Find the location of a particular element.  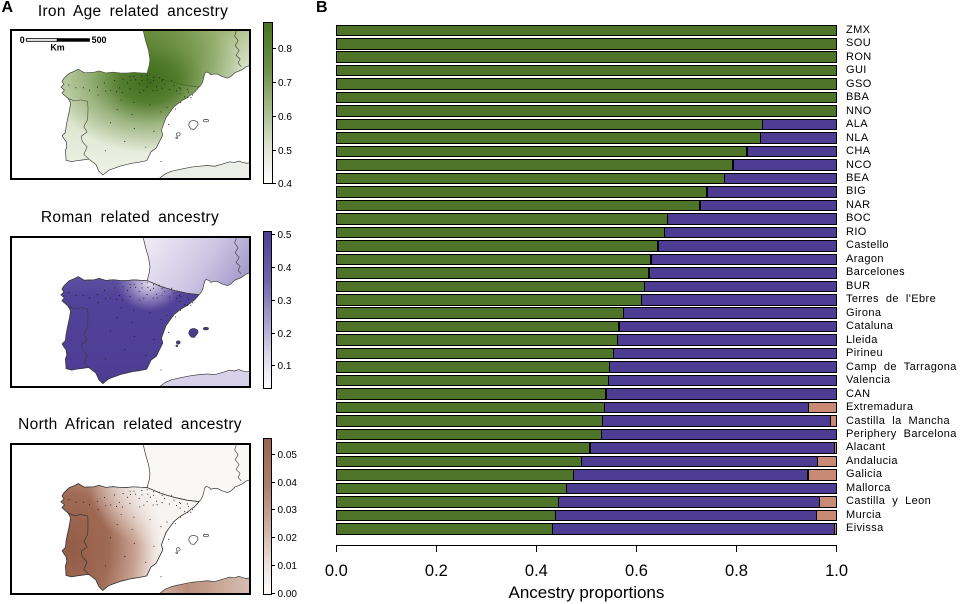

svg-text: 500 is located at coordinates (99, 40).